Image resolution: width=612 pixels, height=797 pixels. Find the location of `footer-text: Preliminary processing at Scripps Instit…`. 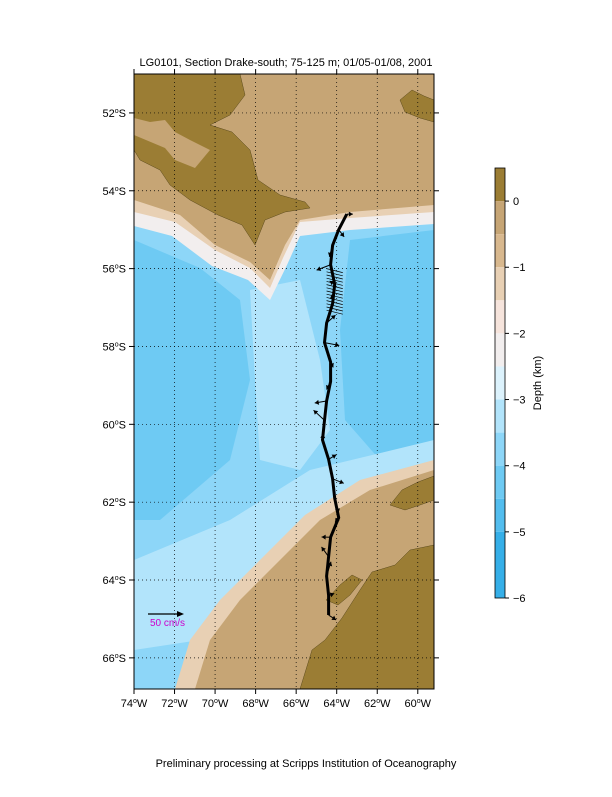

footer-text: Preliminary processing at Scripps Instit… is located at coordinates (306, 764).